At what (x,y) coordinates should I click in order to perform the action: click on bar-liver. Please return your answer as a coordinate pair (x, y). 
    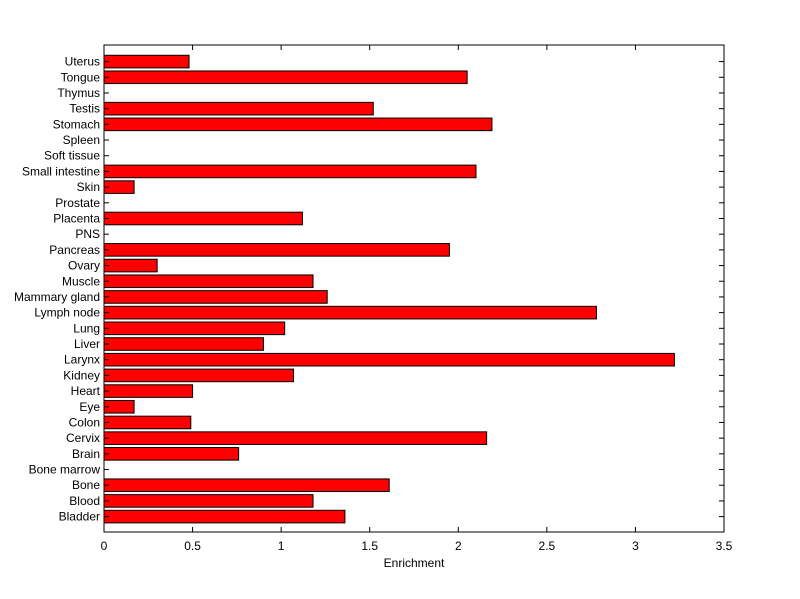
    Looking at the image, I should click on (183, 344).